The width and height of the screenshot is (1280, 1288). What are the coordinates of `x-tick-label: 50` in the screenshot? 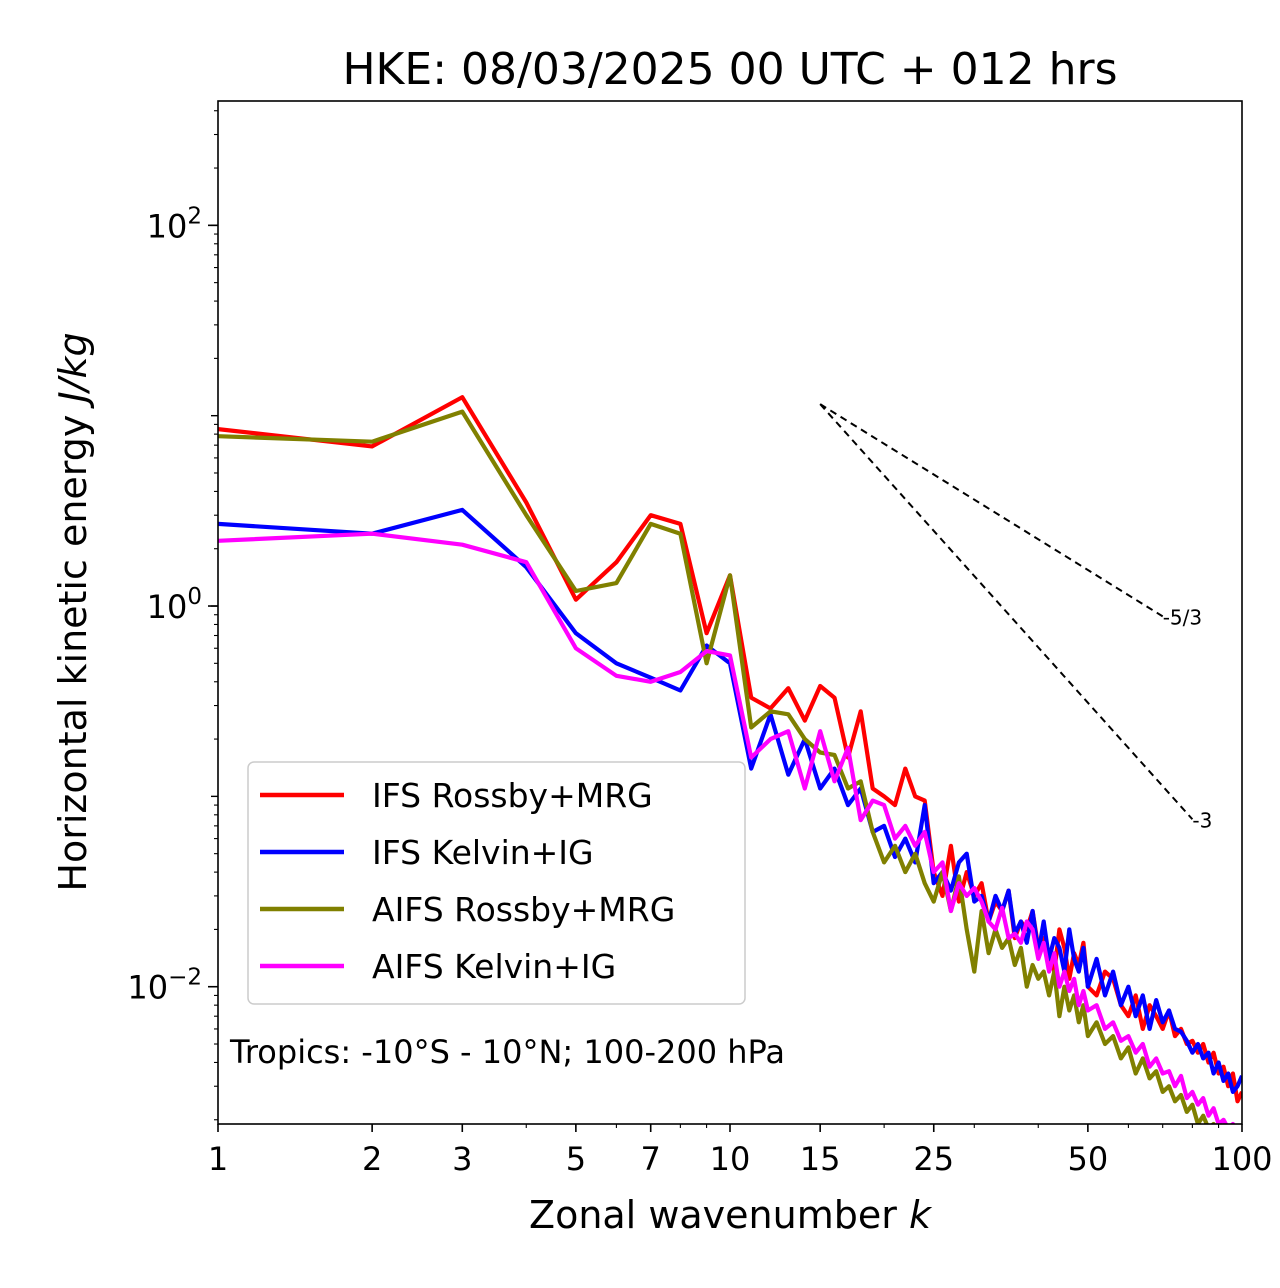 It's located at (1088, 1159).